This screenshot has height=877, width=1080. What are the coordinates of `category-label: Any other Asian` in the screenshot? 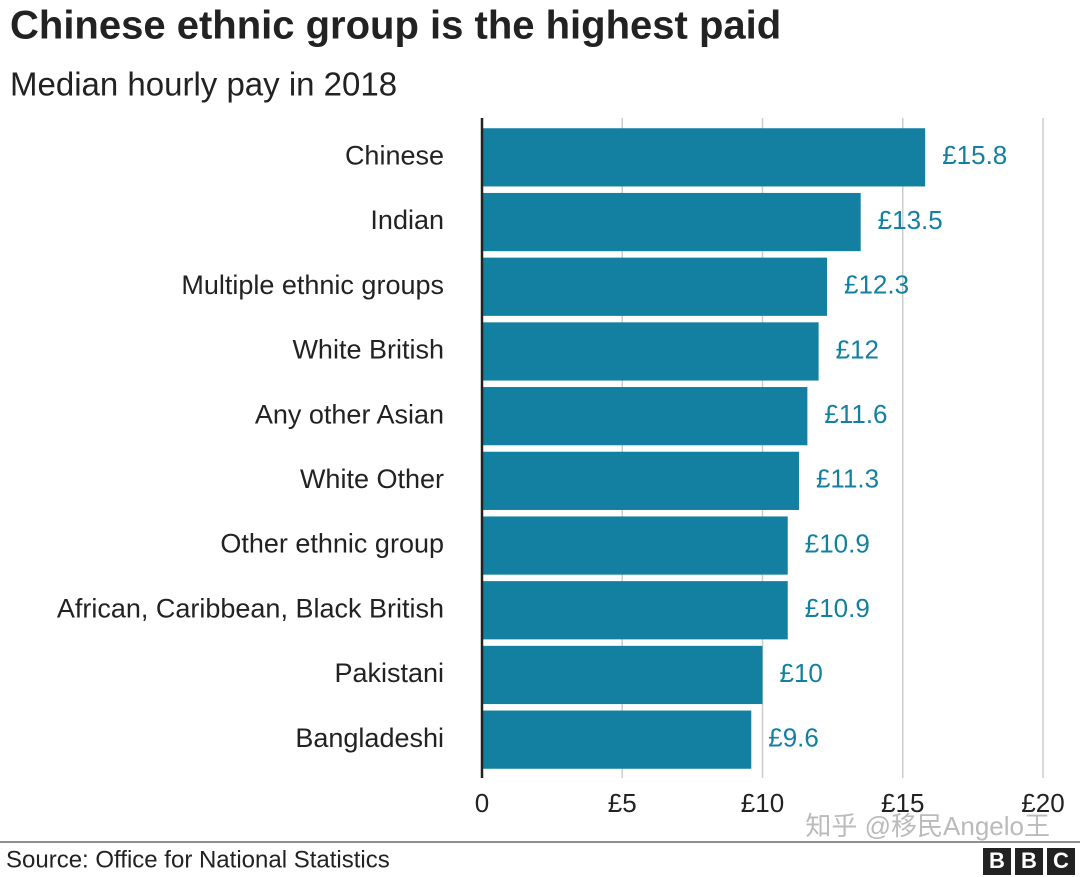 It's located at (349, 414).